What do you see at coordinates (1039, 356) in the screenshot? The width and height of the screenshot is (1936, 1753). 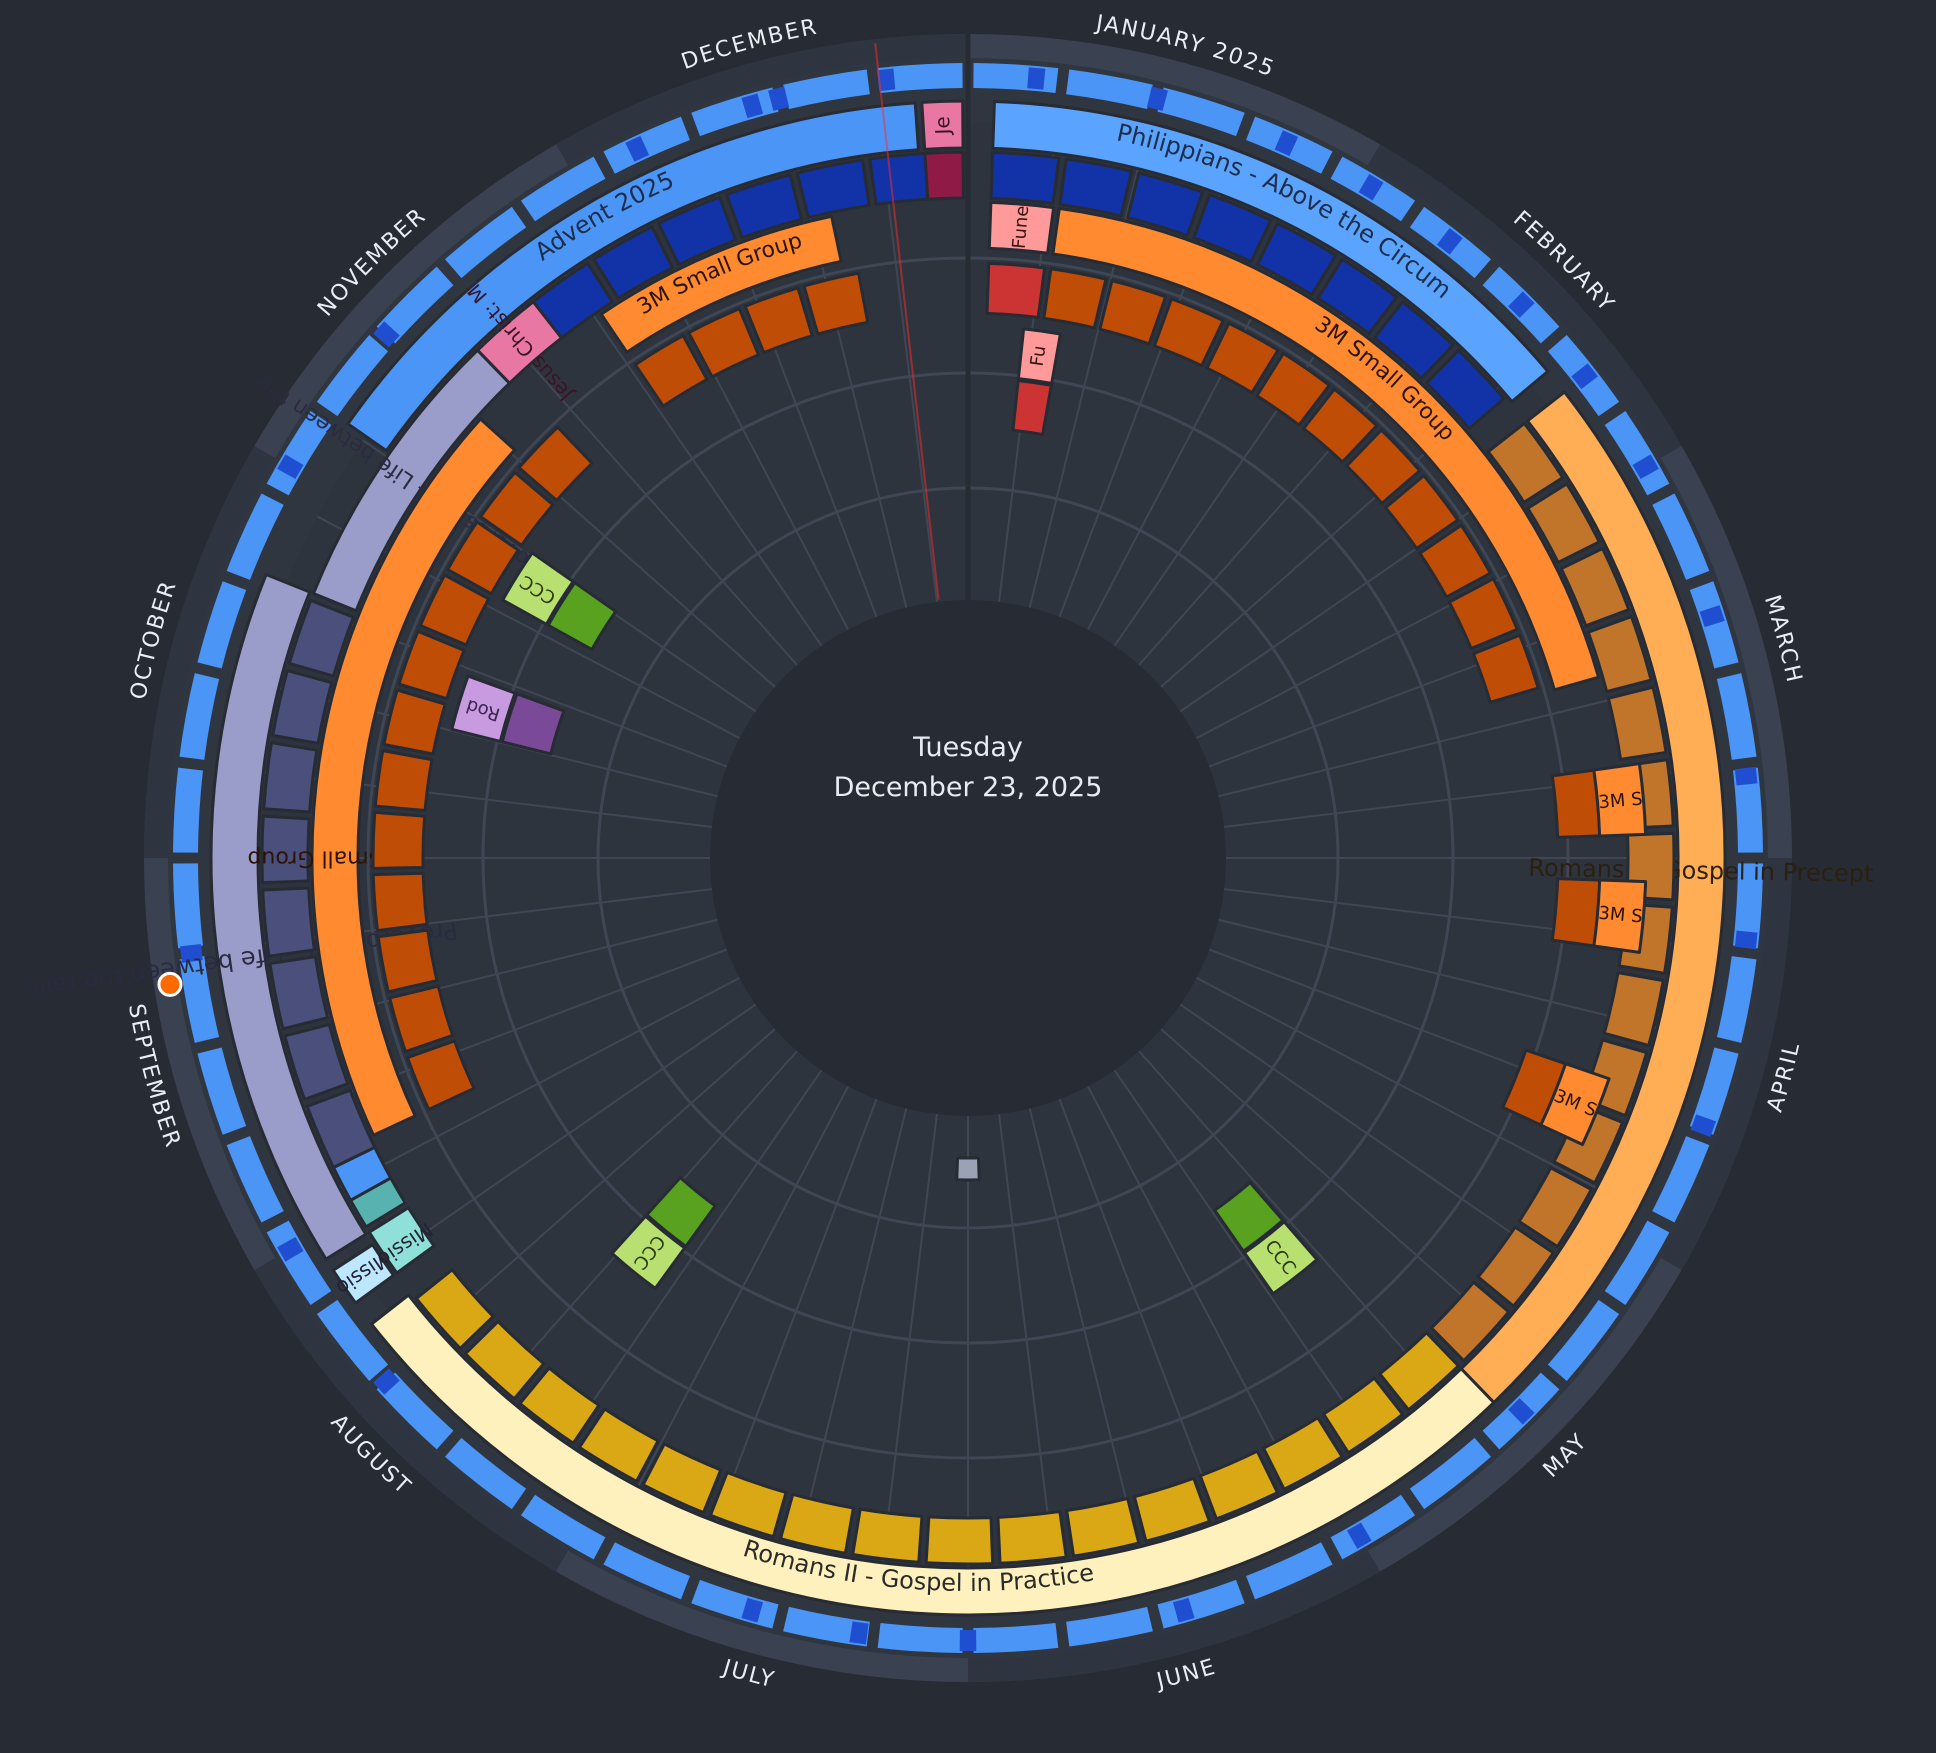 I see `series-fu` at bounding box center [1039, 356].